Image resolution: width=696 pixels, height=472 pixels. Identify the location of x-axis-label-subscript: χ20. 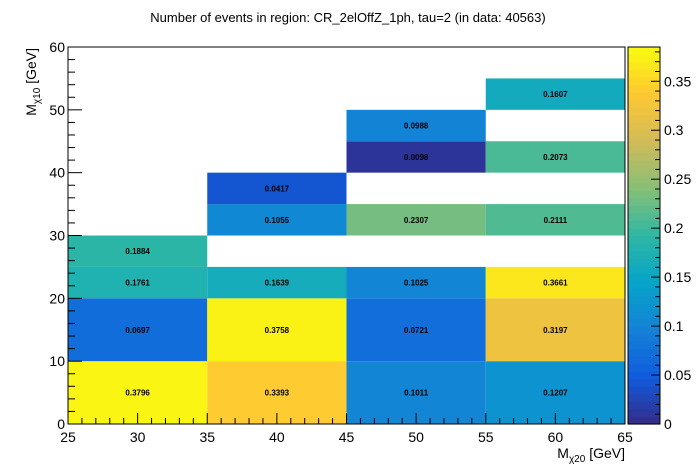
(577, 459).